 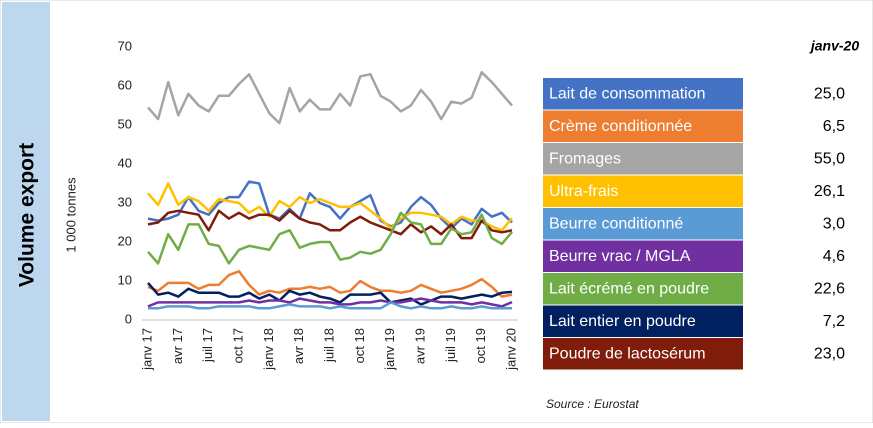 What do you see at coordinates (622, 321) in the screenshot?
I see `legend-label: Lait entier en poudre` at bounding box center [622, 321].